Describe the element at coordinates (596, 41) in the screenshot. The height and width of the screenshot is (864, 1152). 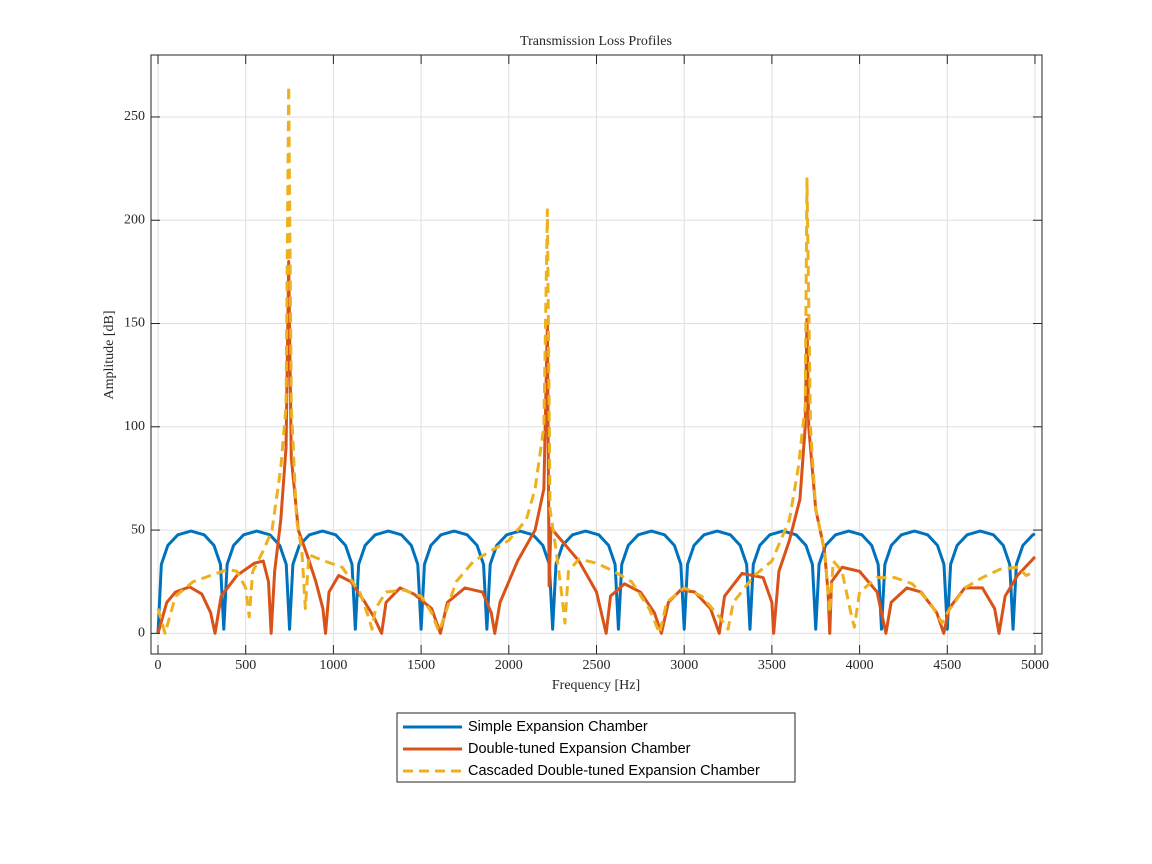
I see `chart-title: Transmission Loss Profiles` at that location.